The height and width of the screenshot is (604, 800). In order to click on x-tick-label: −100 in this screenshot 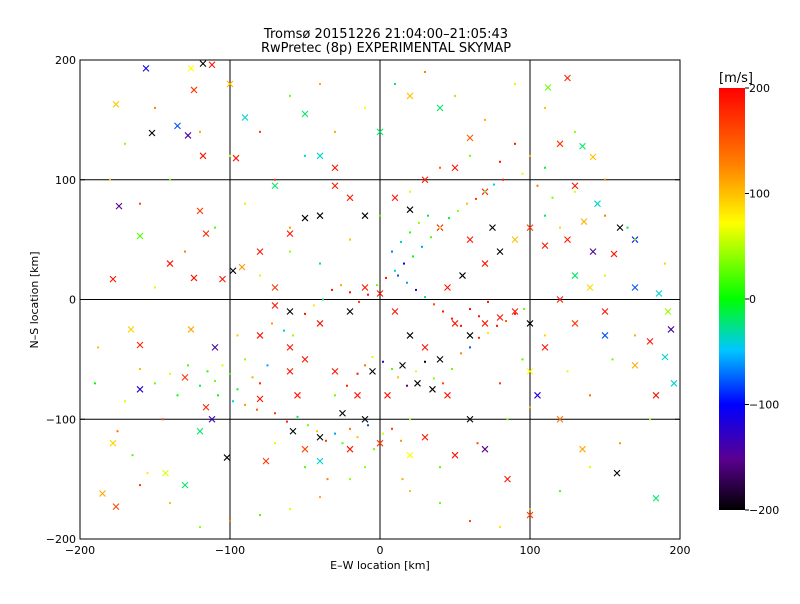, I will do `click(230, 550)`.